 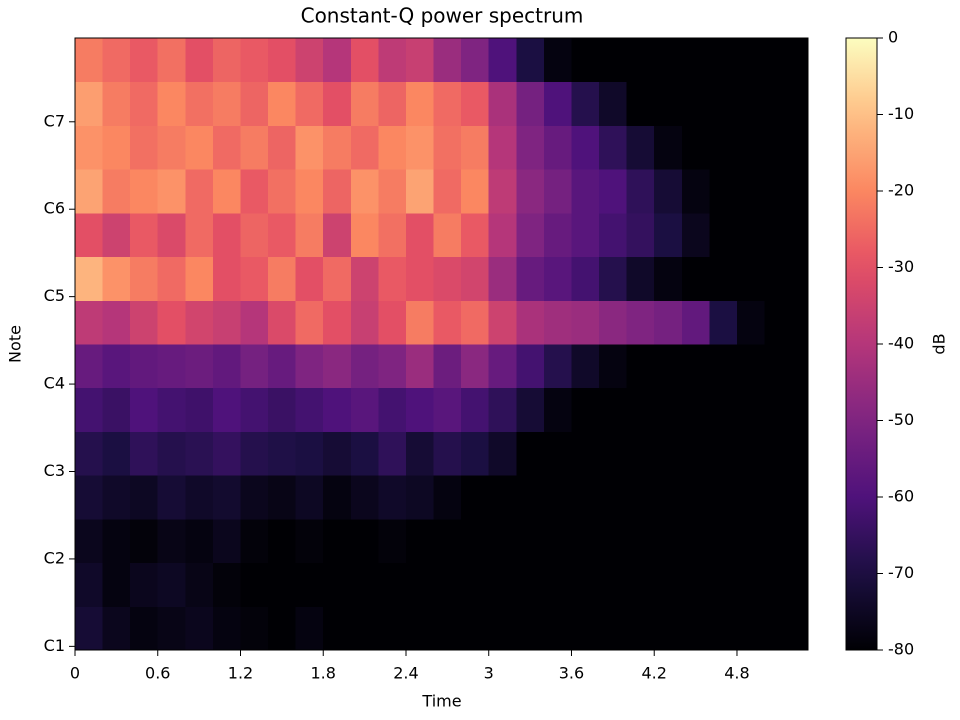 I want to click on x-tick-label: 3, so click(x=489, y=673).